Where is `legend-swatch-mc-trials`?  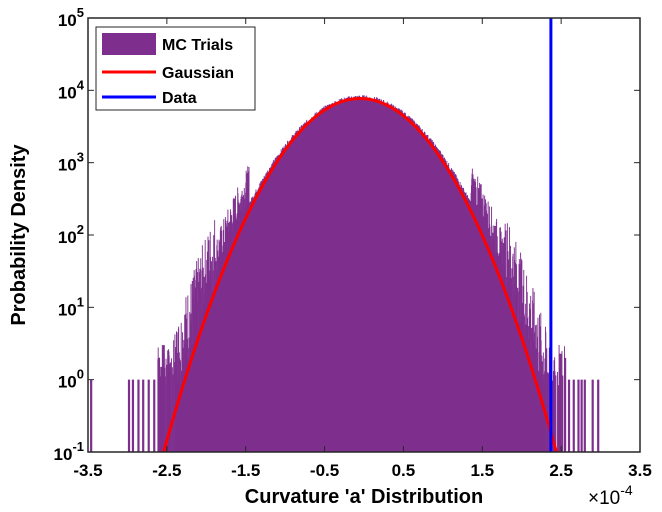 legend-swatch-mc-trials is located at coordinates (129, 44).